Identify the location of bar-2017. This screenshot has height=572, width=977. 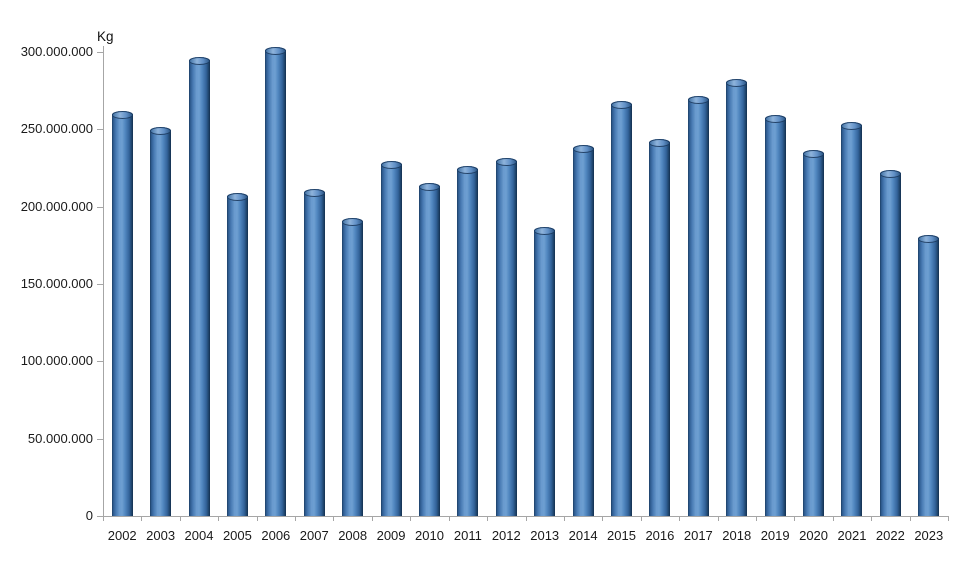
(698, 305).